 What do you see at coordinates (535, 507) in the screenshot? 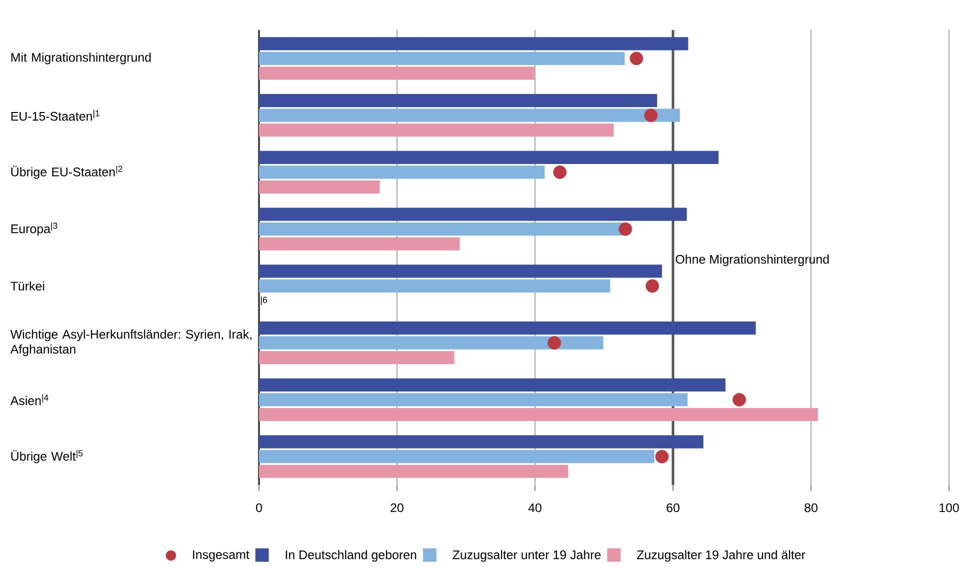
I see `x-tick-label: 40` at bounding box center [535, 507].